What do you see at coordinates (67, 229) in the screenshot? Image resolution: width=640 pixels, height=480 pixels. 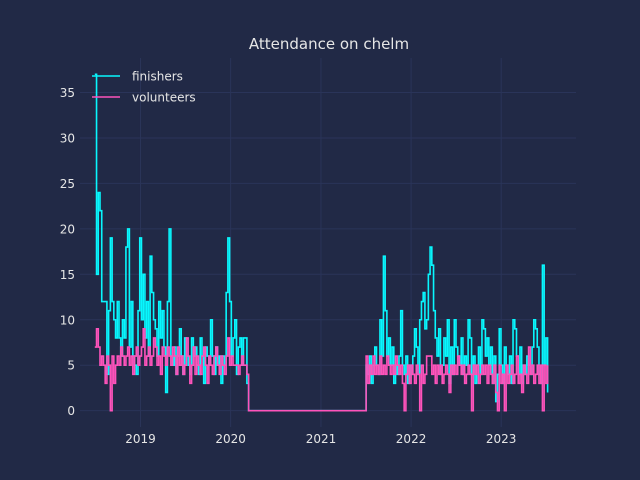 I see `y-tick-label: 20` at bounding box center [67, 229].